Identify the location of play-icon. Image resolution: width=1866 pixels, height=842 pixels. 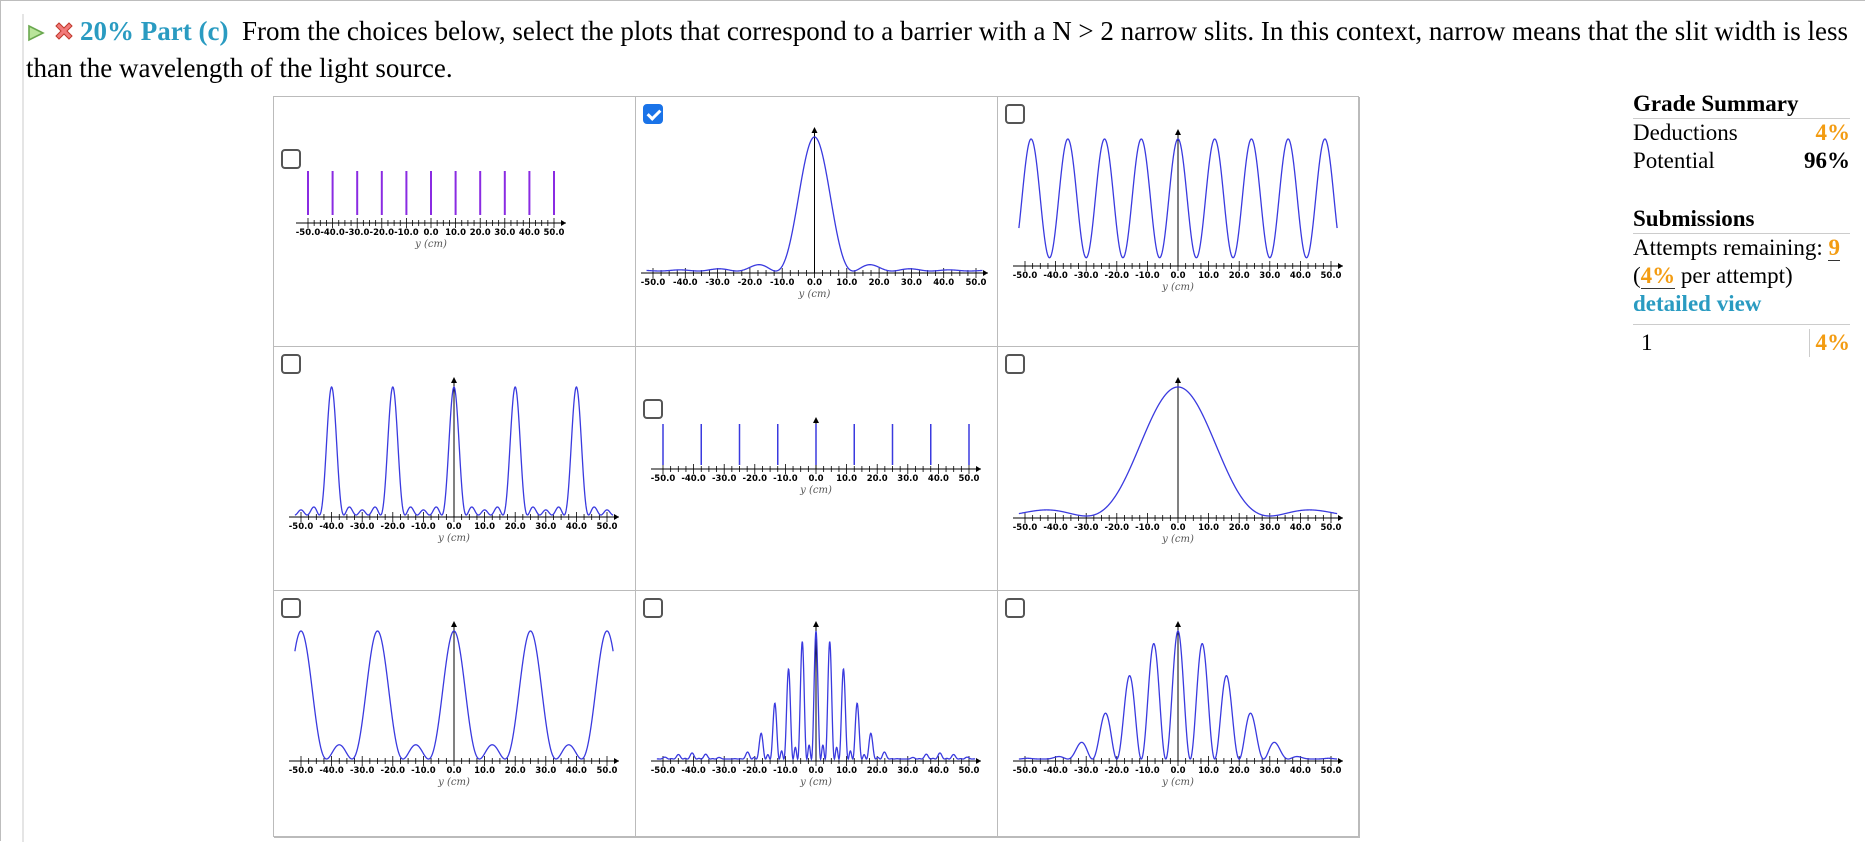
(36, 34).